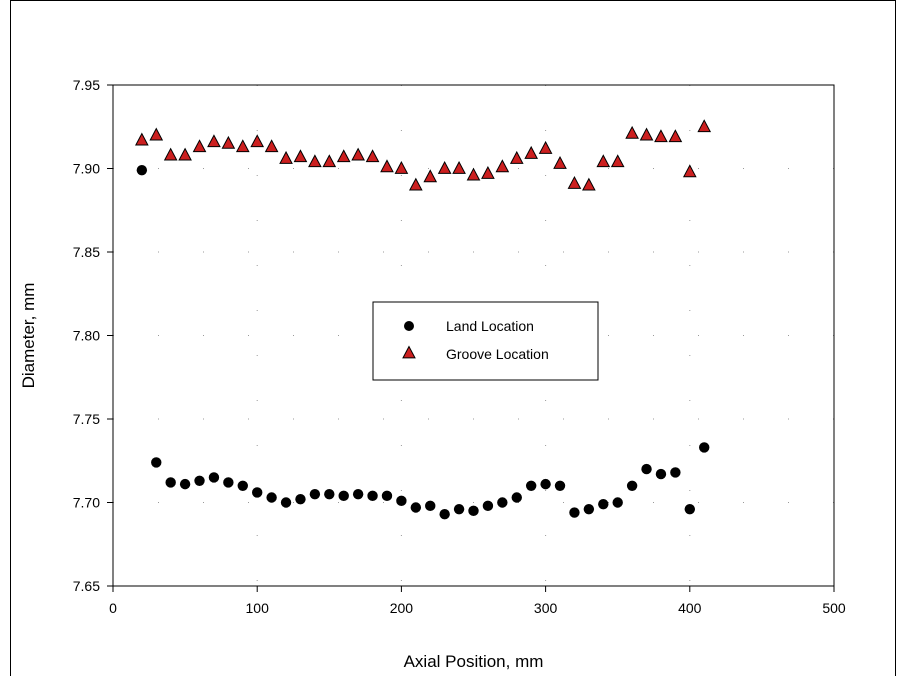 The image size is (897, 676). Describe the element at coordinates (86, 336) in the screenshot. I see `y-tick-label: 7.80` at that location.